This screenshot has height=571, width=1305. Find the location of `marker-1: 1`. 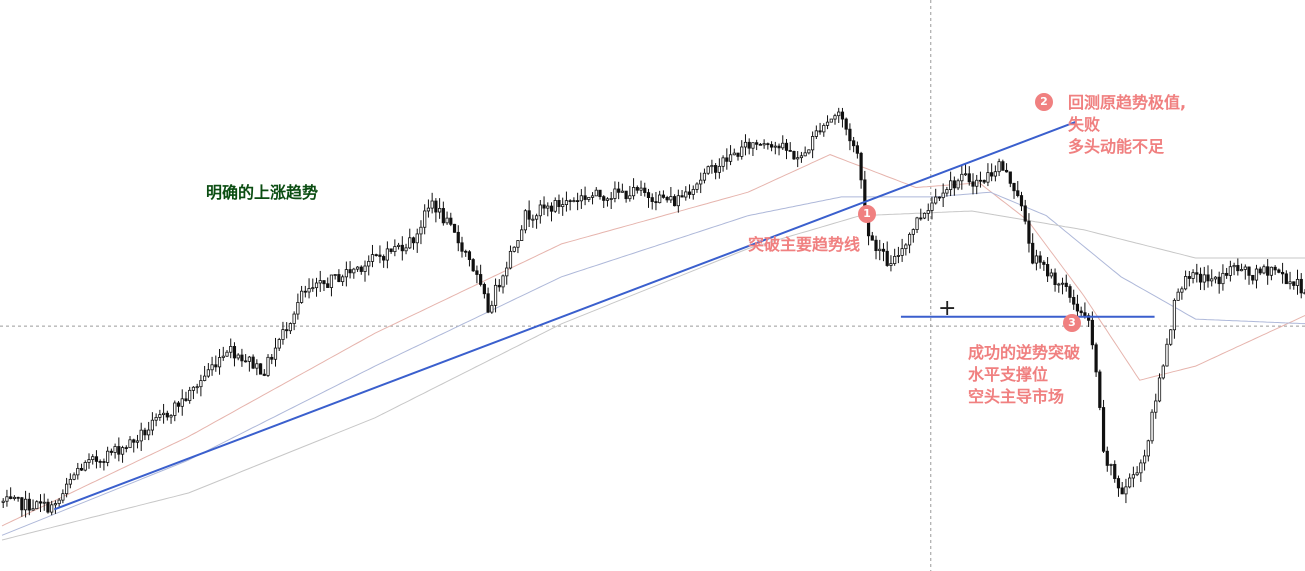

marker-1: 1 is located at coordinates (867, 214).